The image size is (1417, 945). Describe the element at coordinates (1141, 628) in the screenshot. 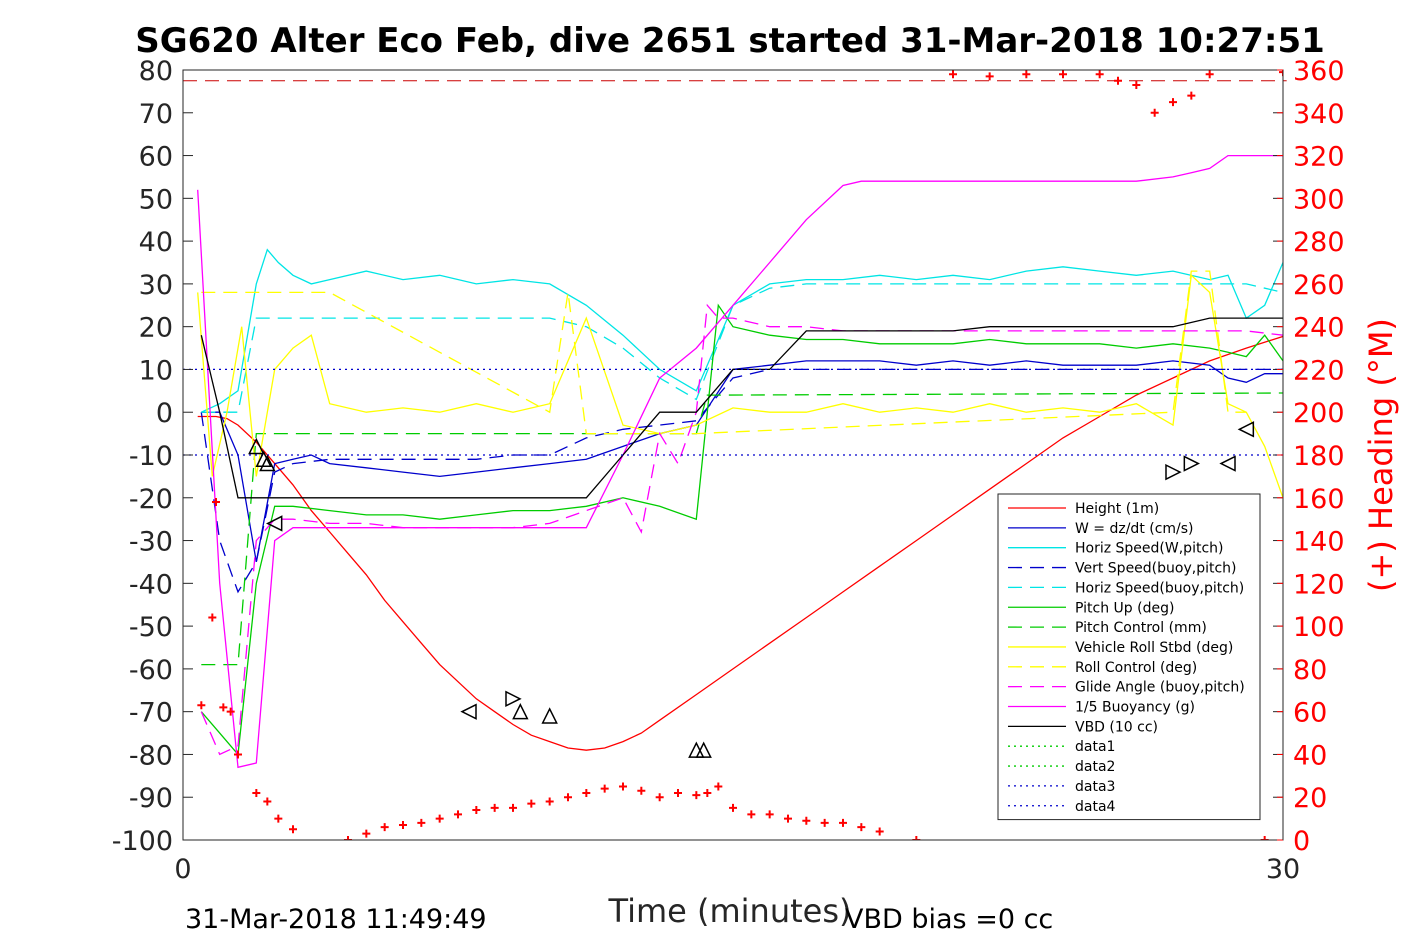

I see `legend-entry: Pitch Control (mm)` at that location.